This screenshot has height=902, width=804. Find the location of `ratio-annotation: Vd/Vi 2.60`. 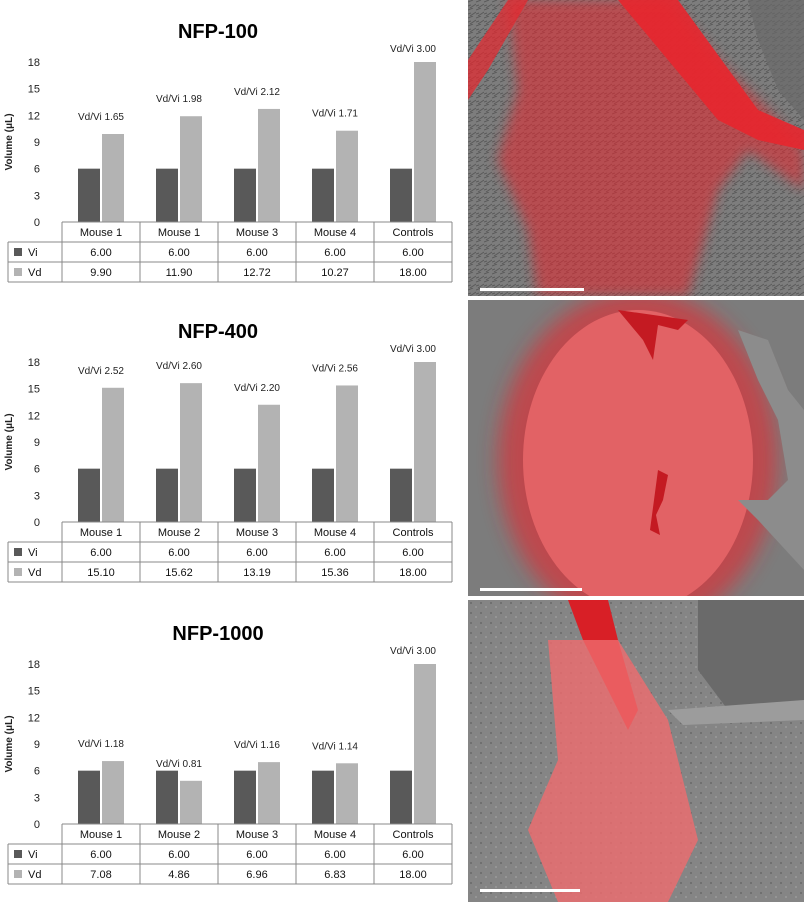

ratio-annotation: Vd/Vi 2.60 is located at coordinates (179, 366).